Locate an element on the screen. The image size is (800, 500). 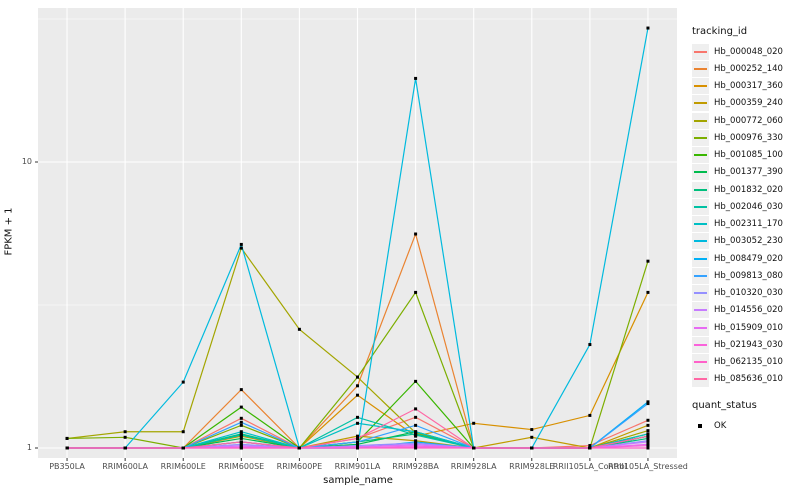
legend-label: Hb_001085_100 is located at coordinates (748, 155).